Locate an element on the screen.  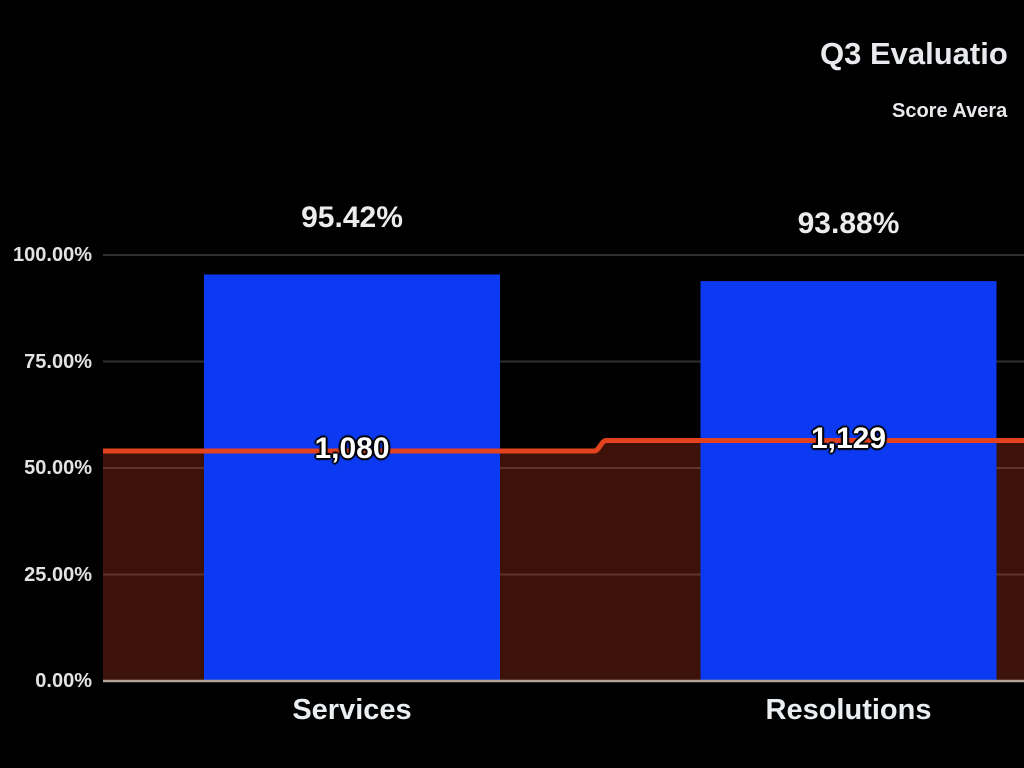
y-tick-100: 100.00% is located at coordinates (52, 255).